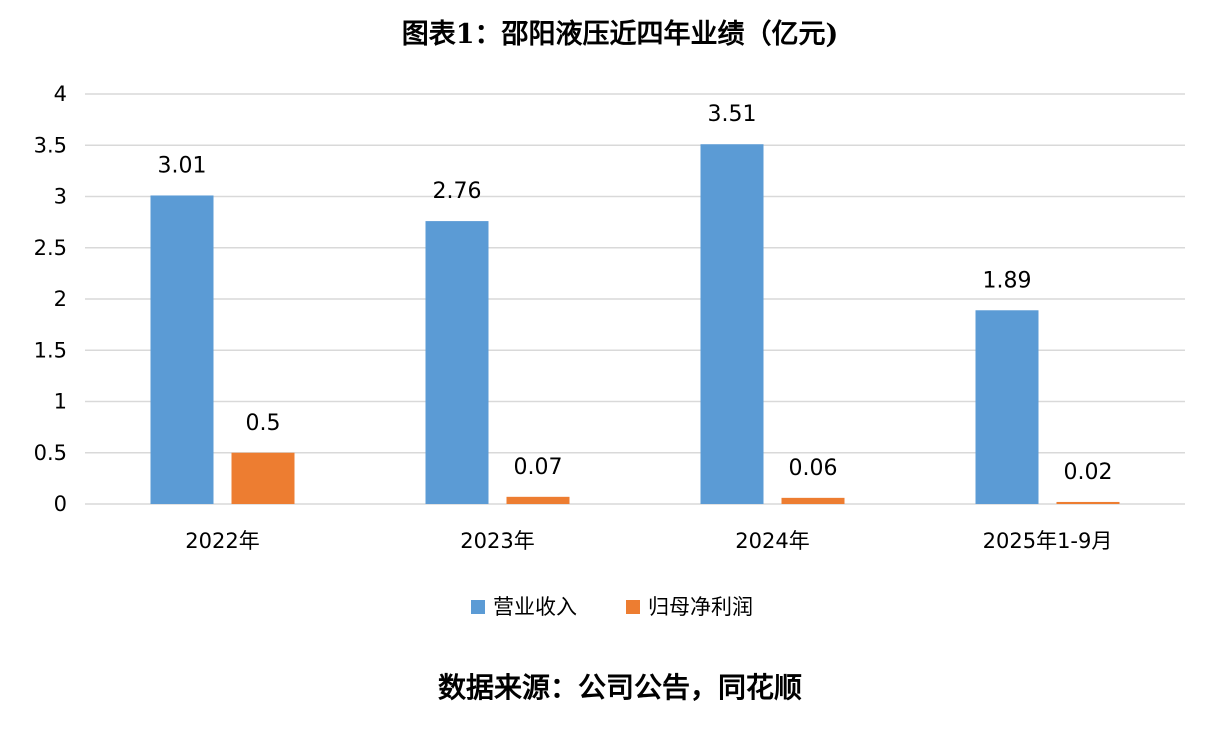  I want to click on x-axis-categories: 2022年 2023年 2024年 2025年1-9月, so click(648, 541).